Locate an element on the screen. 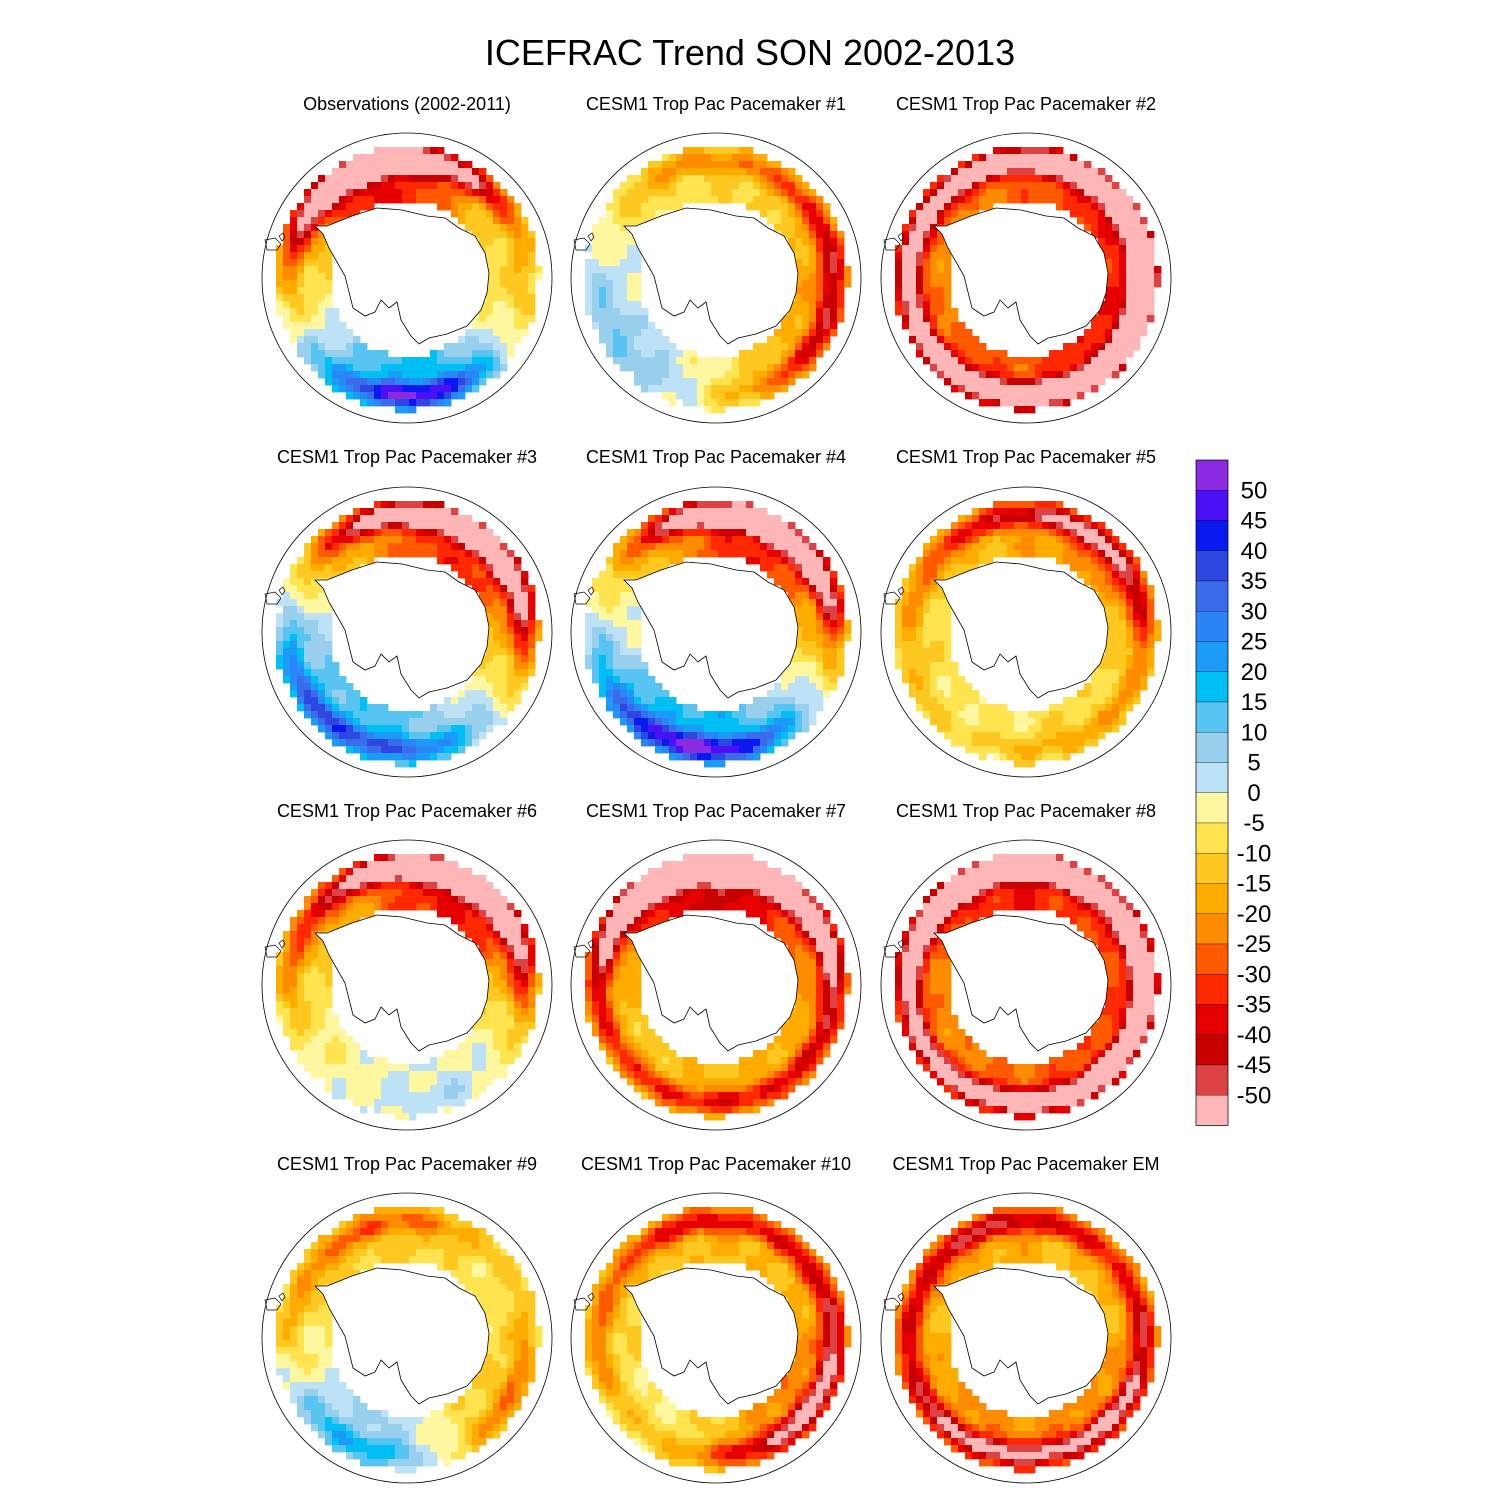  antarctica-coastline is located at coordinates (1021, 630).